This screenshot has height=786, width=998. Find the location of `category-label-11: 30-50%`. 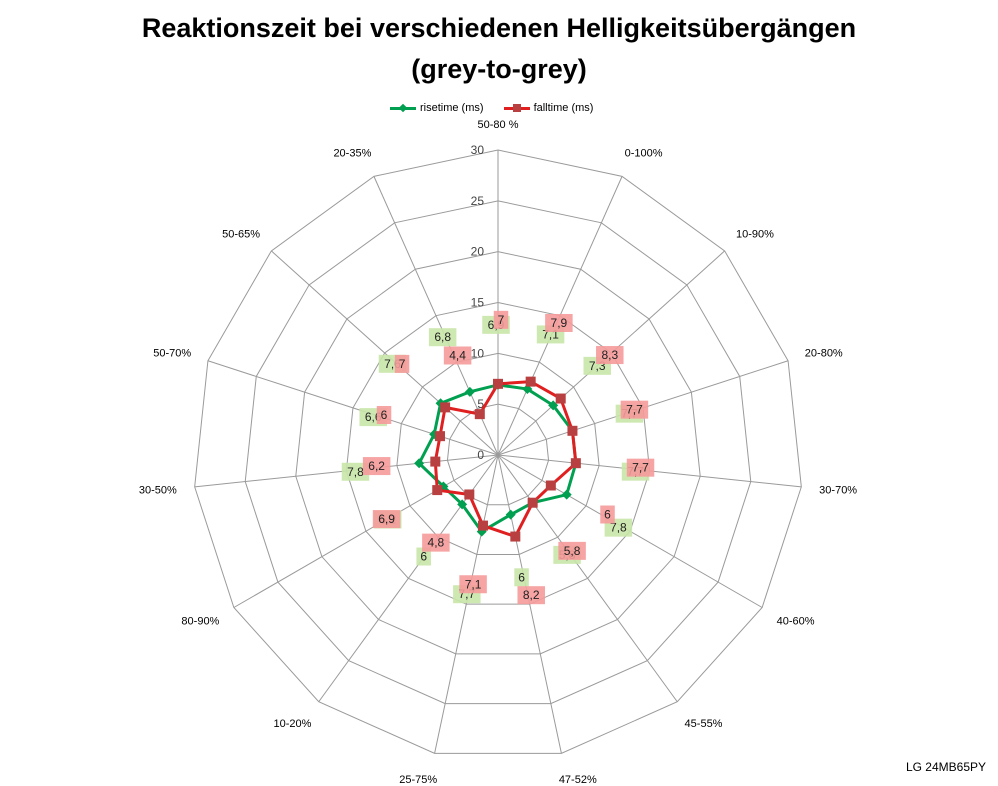

category-label-11: 30-50% is located at coordinates (158, 491).